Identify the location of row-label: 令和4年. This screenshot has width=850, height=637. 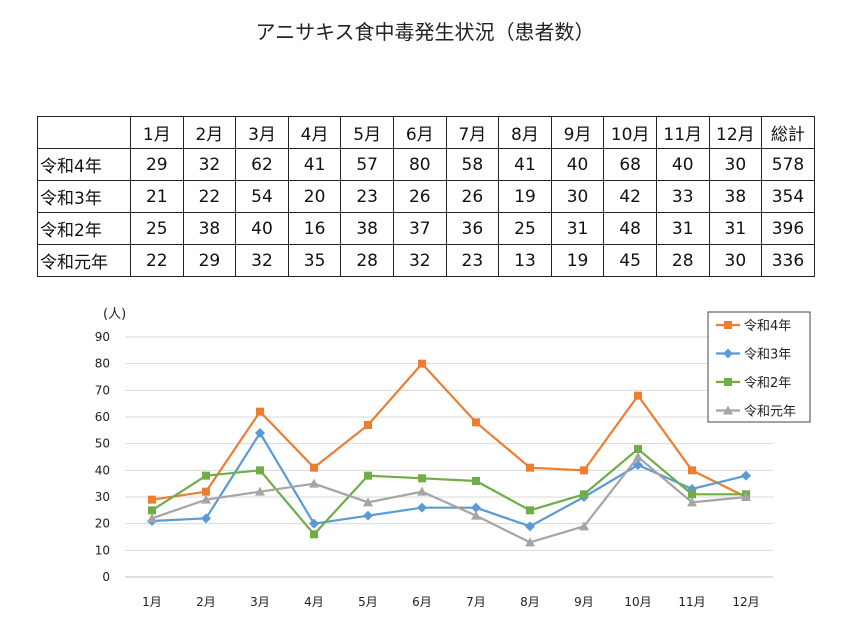
(84, 164).